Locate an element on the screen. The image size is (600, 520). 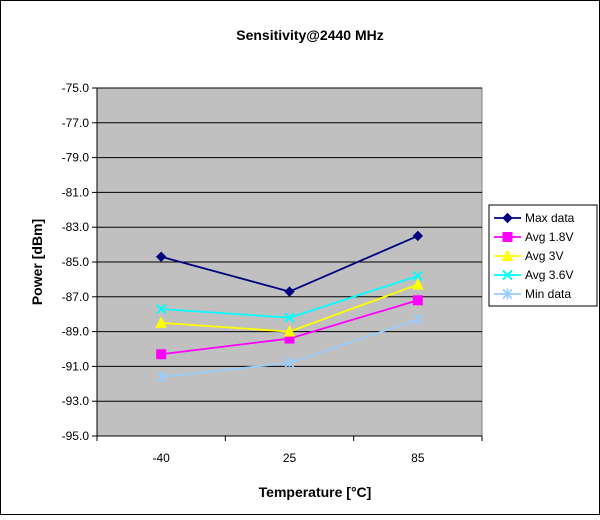
y-tick-label: -77.0 is located at coordinates (76, 123).